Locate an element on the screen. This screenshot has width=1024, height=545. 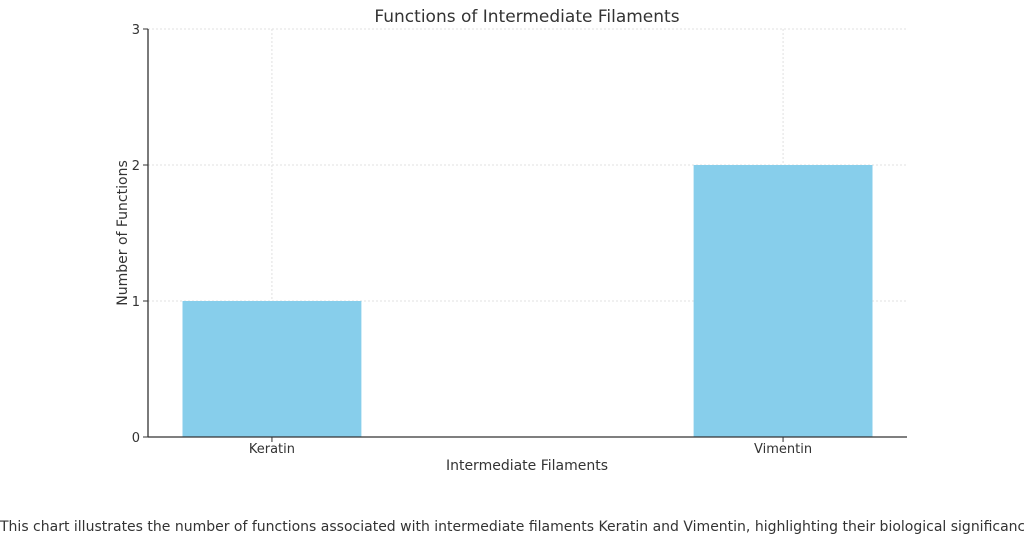
y-tick-label: 1 is located at coordinates (136, 302).